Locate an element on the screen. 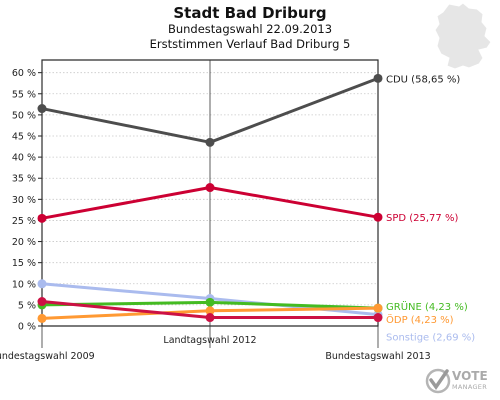 The image size is (500, 400). series-dp is located at coordinates (210, 313).